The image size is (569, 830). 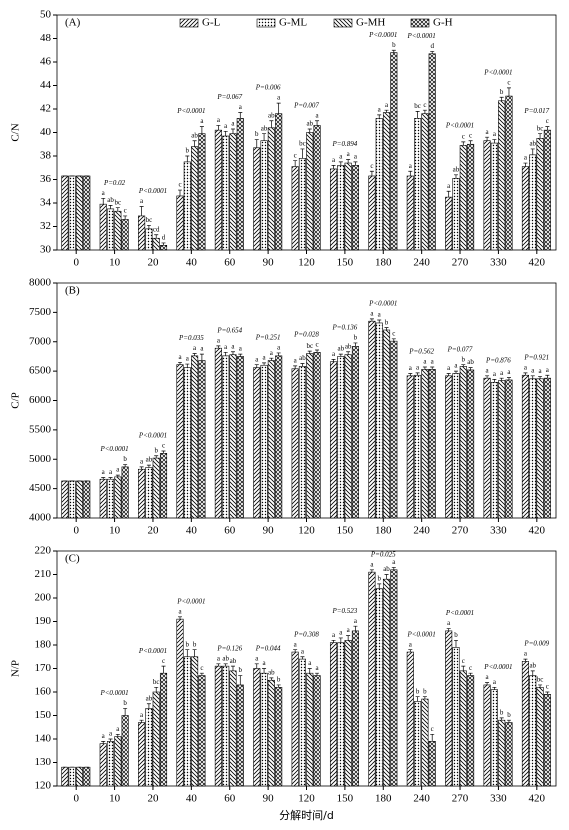 What do you see at coordinates (40, 371) in the screenshot?
I see `y-tick-label: 6500` at bounding box center [40, 371].